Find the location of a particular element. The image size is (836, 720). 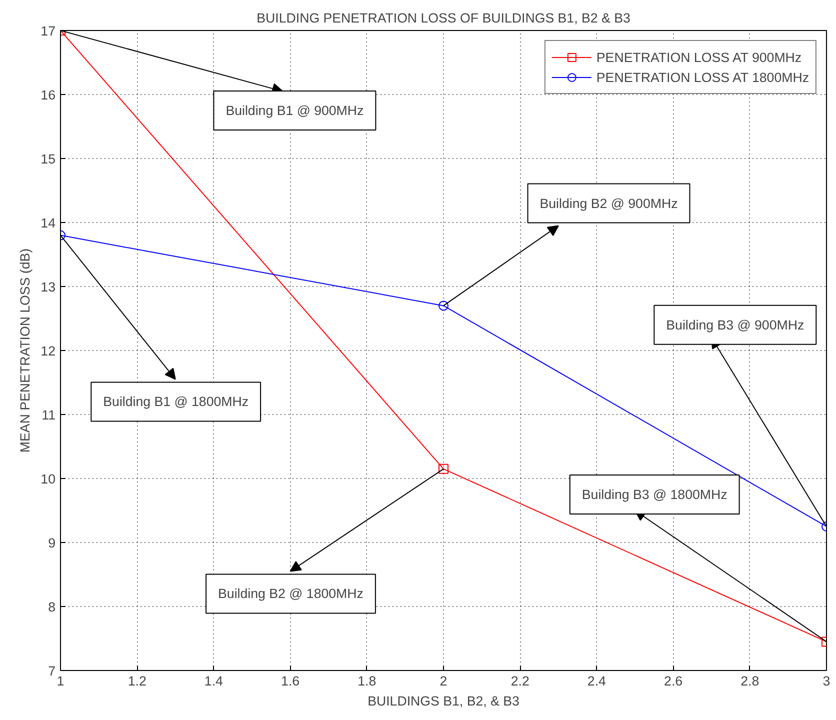

y-tick-label: 7 is located at coordinates (52, 671).